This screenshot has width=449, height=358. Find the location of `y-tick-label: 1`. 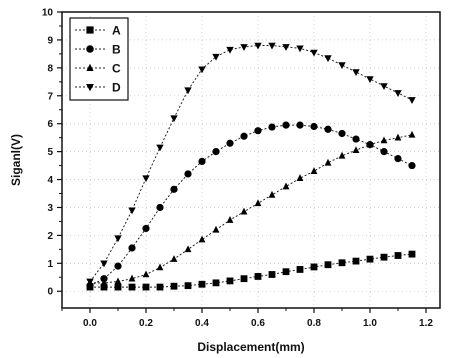

y-tick-label: 1 is located at coordinates (50, 264).